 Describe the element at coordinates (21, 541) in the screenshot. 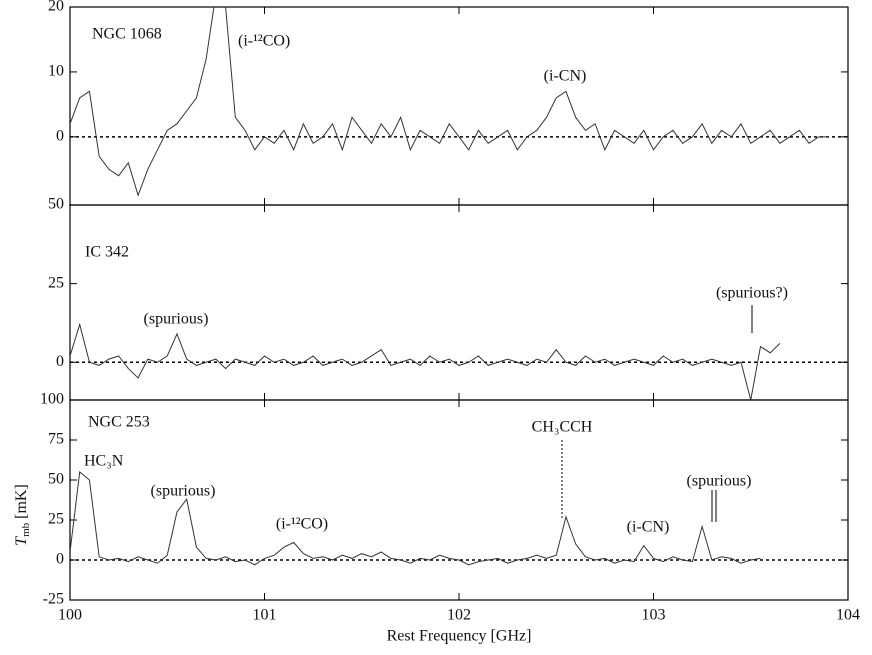

I see `y-title-symbol: T` at that location.